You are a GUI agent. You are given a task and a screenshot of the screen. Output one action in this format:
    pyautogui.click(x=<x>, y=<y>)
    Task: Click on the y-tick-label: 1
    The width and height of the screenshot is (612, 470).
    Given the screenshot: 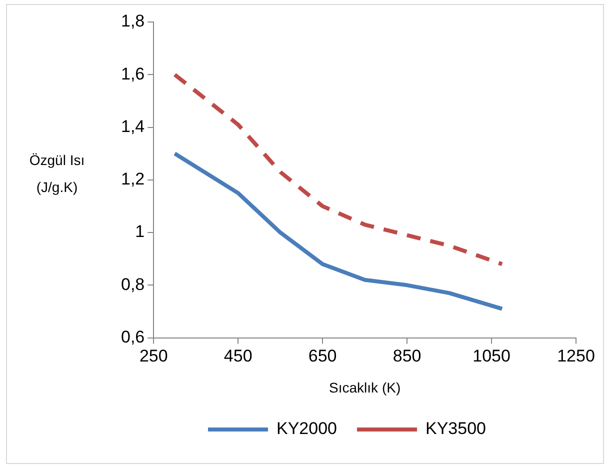 What is the action you would take?
    pyautogui.click(x=140, y=232)
    